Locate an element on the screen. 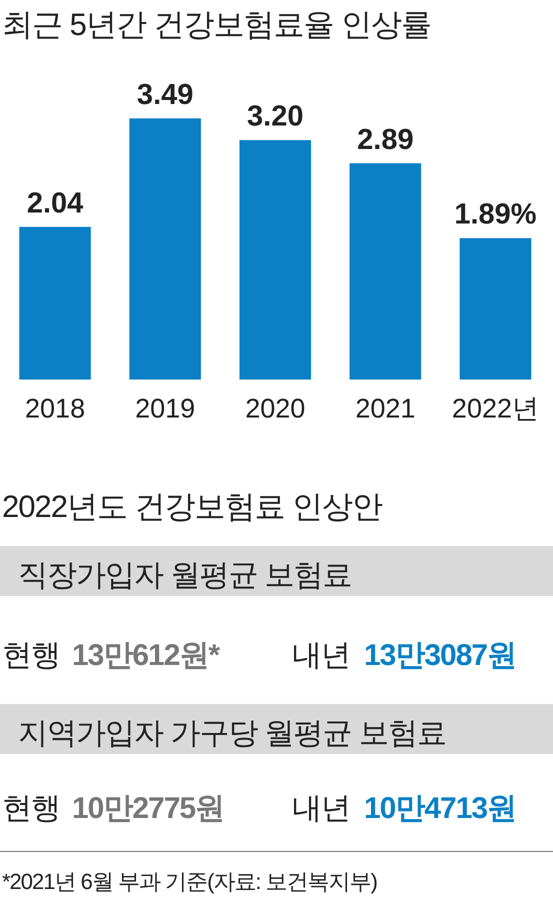  text: 10만2775원 is located at coordinates (148, 809).